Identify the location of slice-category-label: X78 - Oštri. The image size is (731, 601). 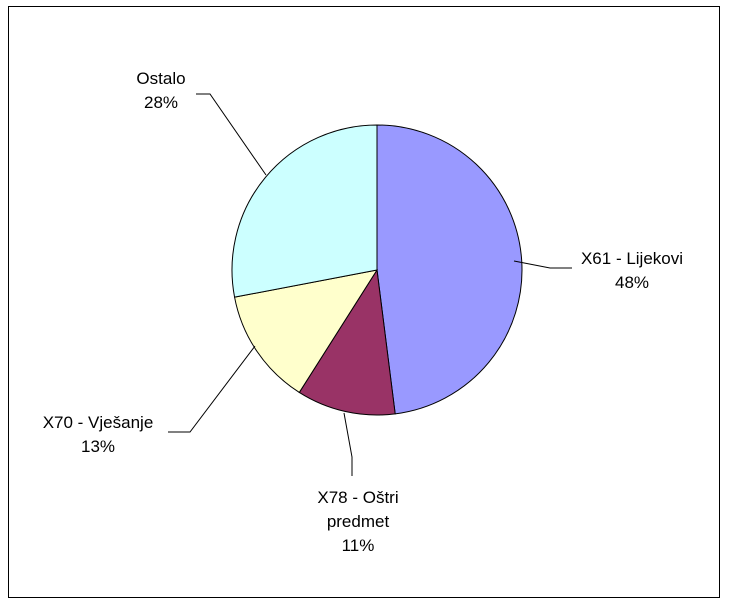
(357, 497).